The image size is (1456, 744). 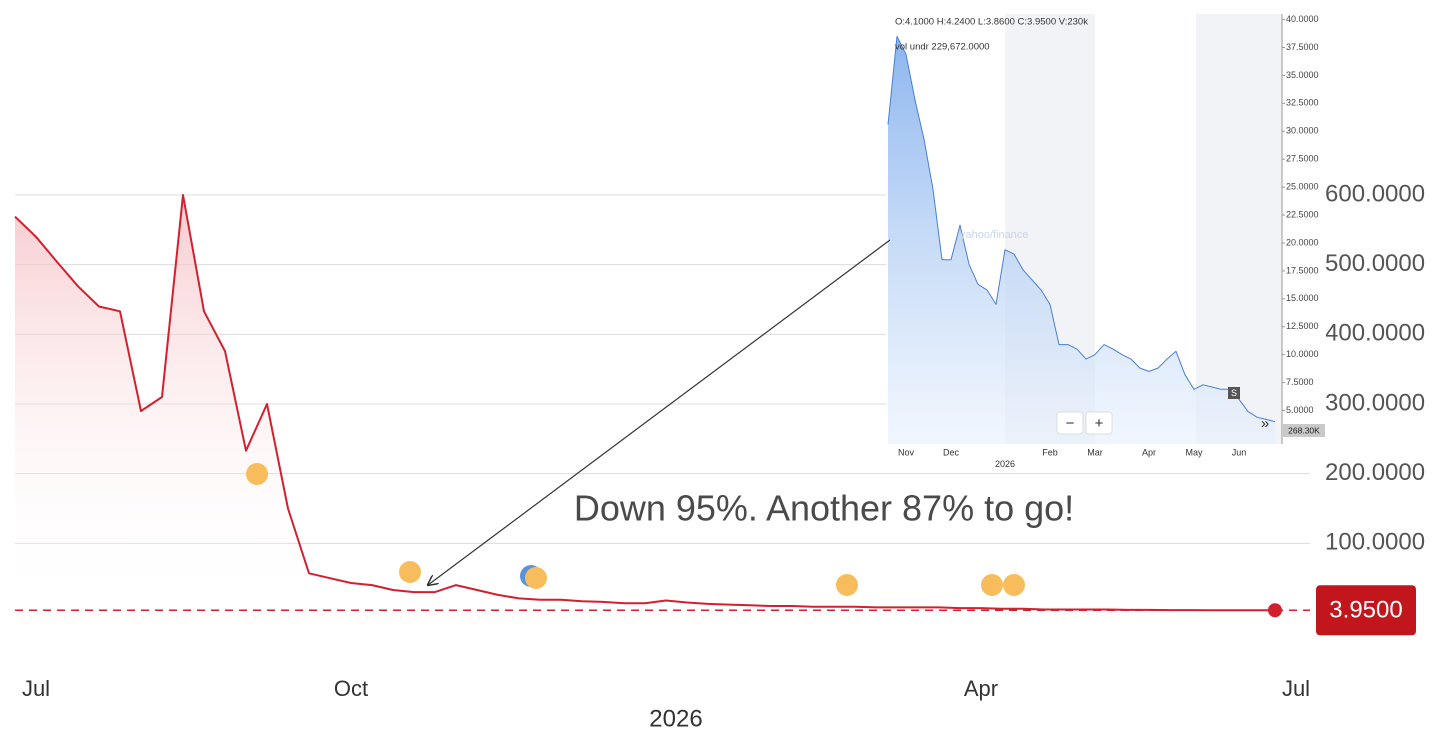 I want to click on y-tick-label: 17.5000, so click(x=1302, y=270).